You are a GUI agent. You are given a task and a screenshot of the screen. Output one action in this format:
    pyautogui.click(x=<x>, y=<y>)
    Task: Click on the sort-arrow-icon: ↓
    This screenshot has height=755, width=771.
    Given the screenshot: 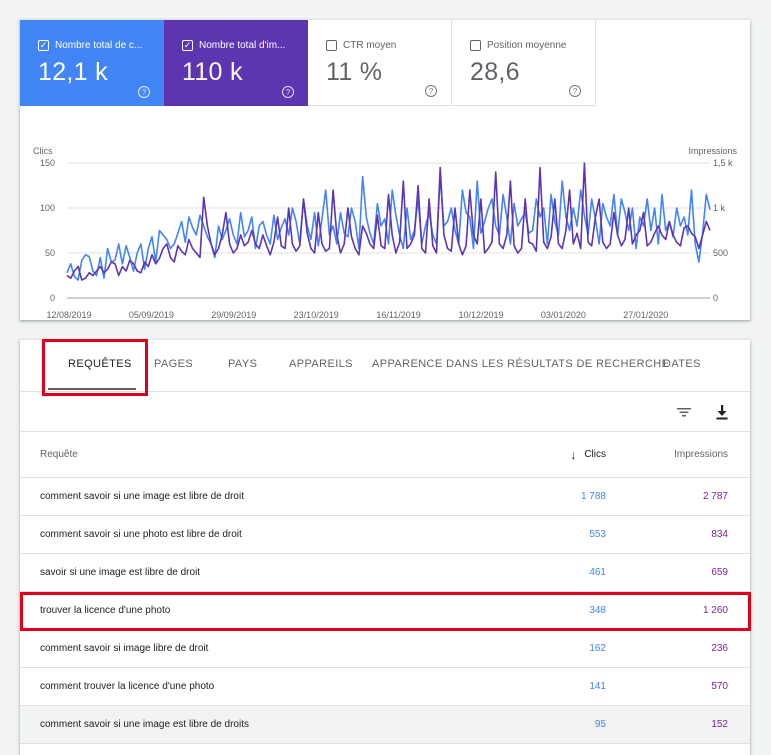 What is the action you would take?
    pyautogui.click(x=573, y=454)
    